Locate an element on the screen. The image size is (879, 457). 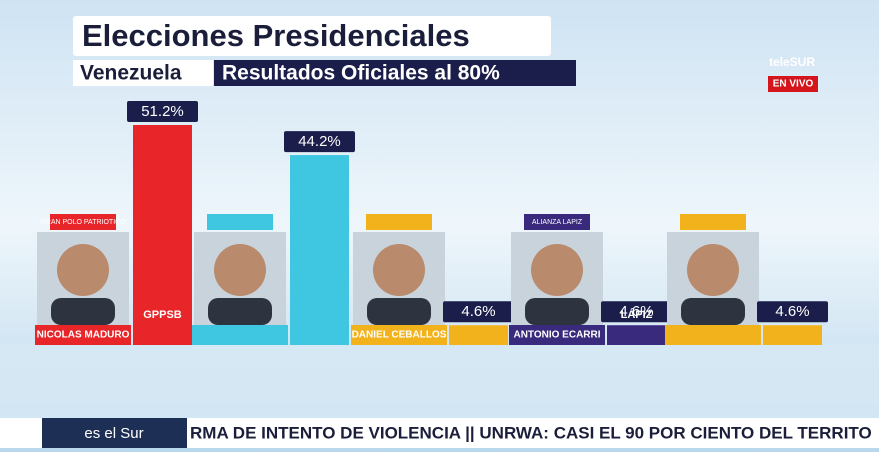
subtitle-box is located at coordinates (395, 73).